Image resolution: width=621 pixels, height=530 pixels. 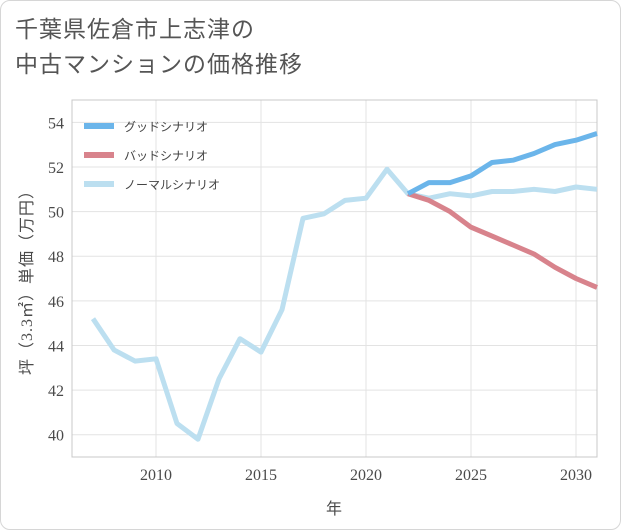 I want to click on y-tick-label: 40, so click(x=56, y=436).